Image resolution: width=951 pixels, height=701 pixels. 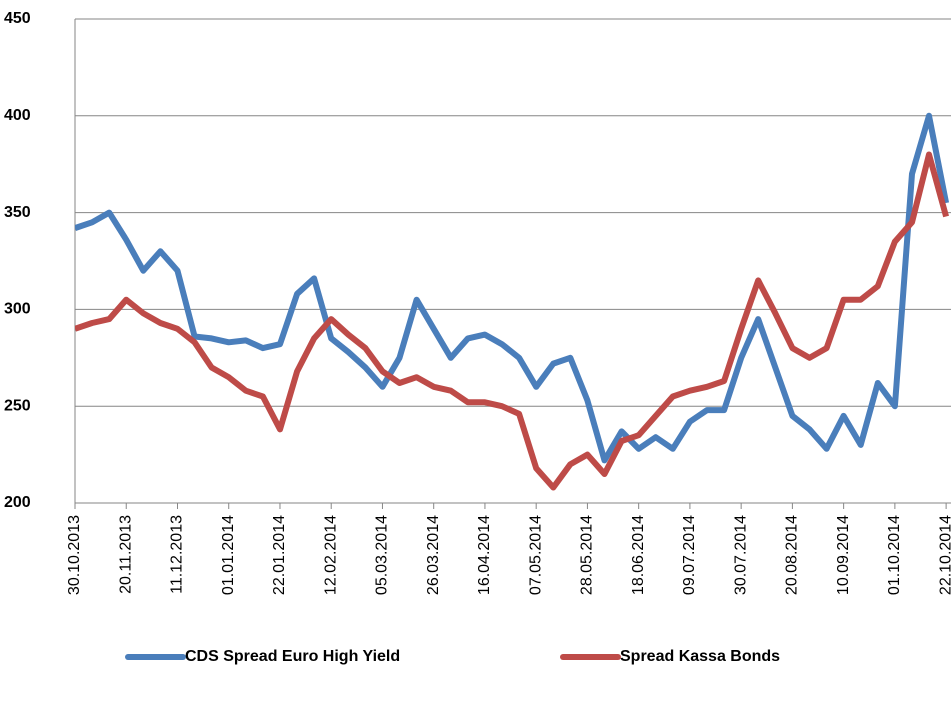 I want to click on x-tick-label: 22.01.2014, so click(x=279, y=555).